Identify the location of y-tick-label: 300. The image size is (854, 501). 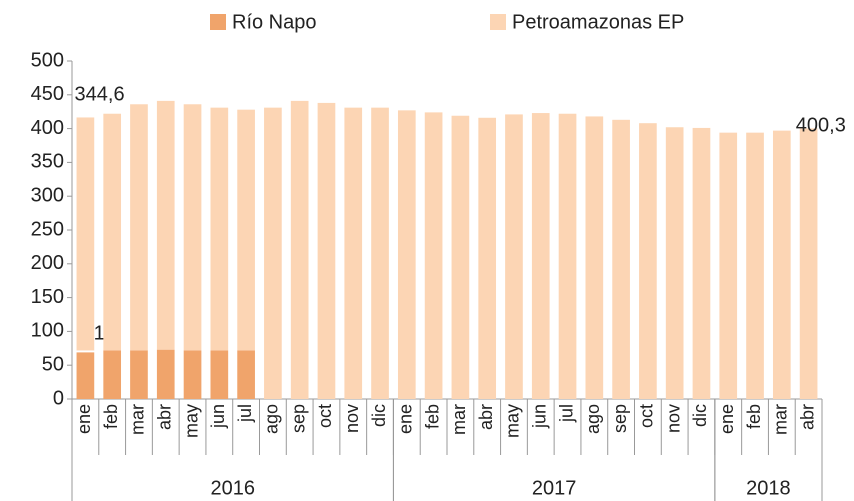
(47, 195).